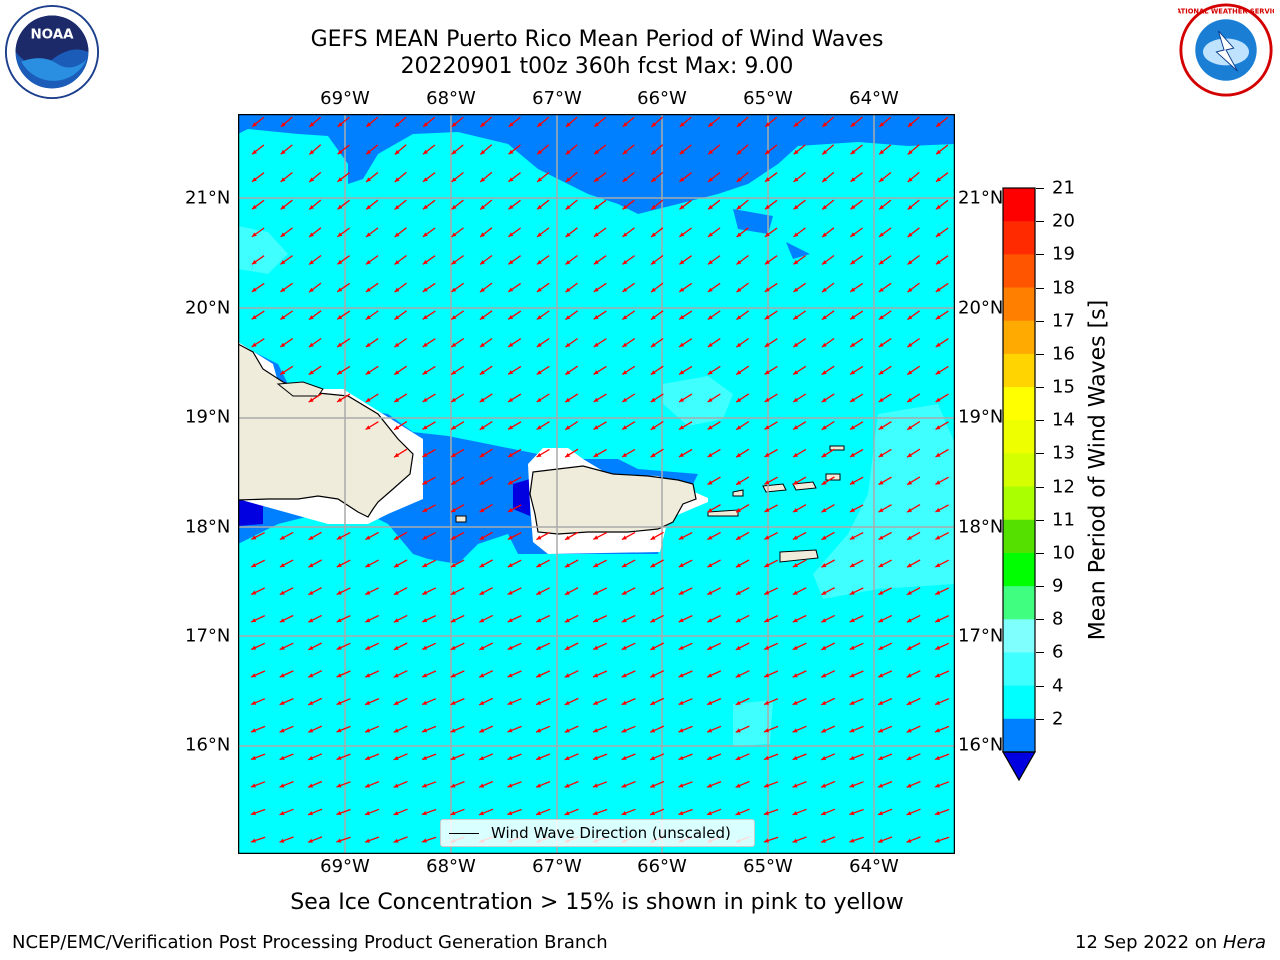 The width and height of the screenshot is (1280, 960). What do you see at coordinates (461, 519) in the screenshot?
I see `desecheo-island` at bounding box center [461, 519].